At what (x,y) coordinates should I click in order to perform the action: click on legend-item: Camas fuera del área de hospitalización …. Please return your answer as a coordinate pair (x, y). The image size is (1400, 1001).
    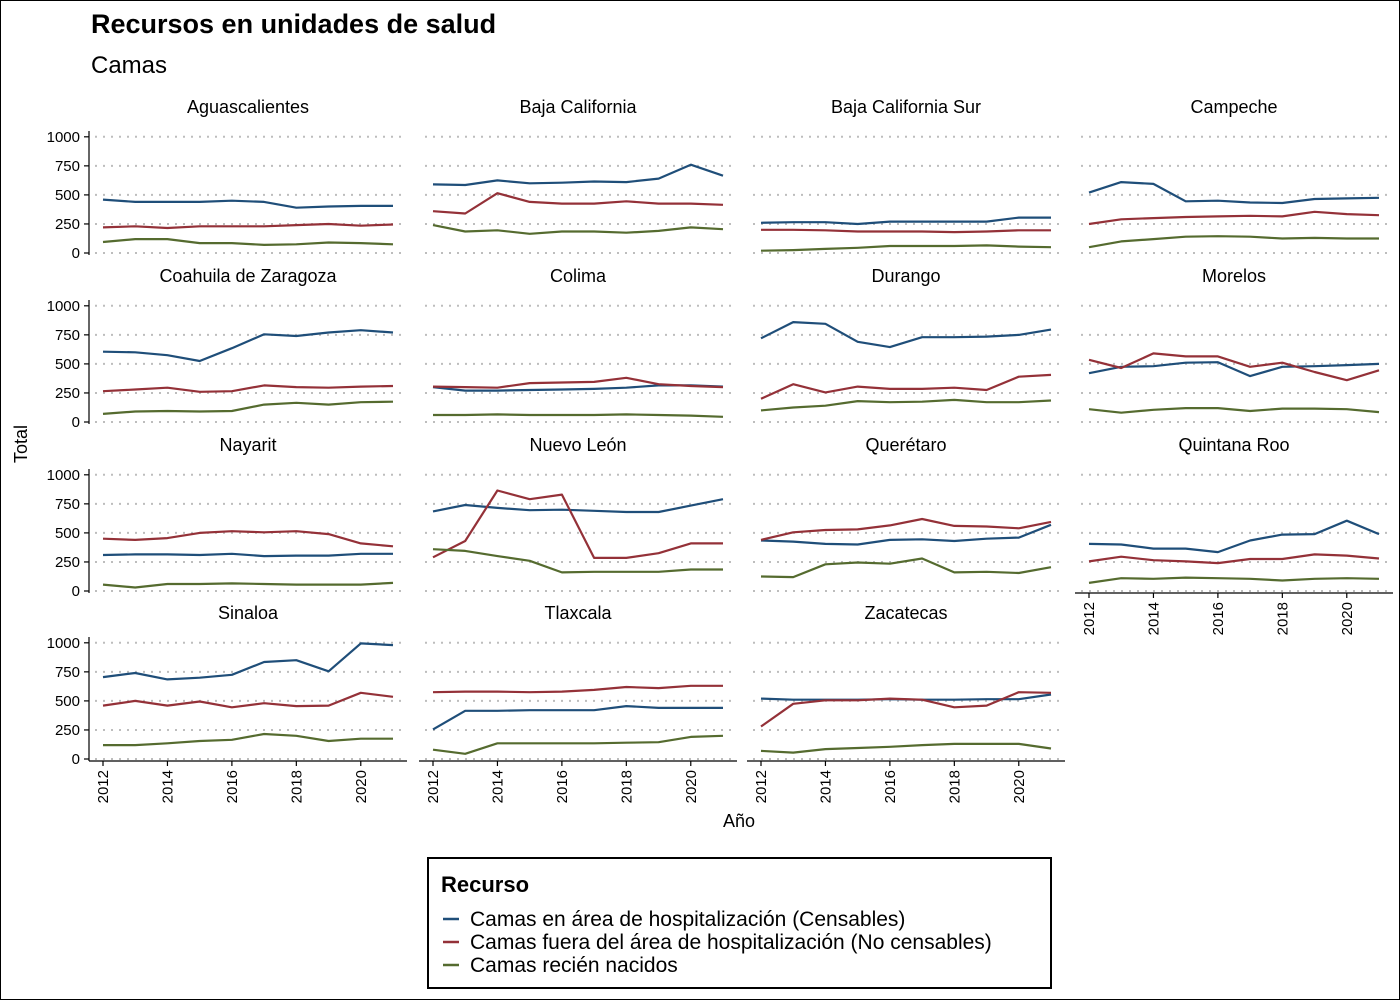
    Looking at the image, I should click on (717, 942).